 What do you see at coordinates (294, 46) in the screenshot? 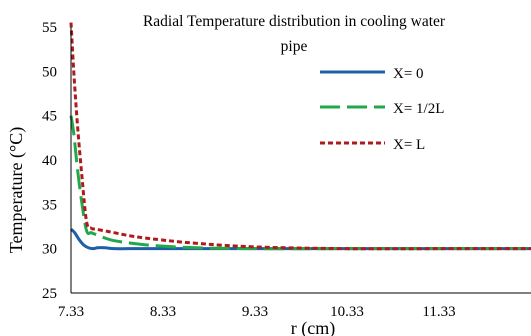
I see `chart-title-line2: pipe` at bounding box center [294, 46].